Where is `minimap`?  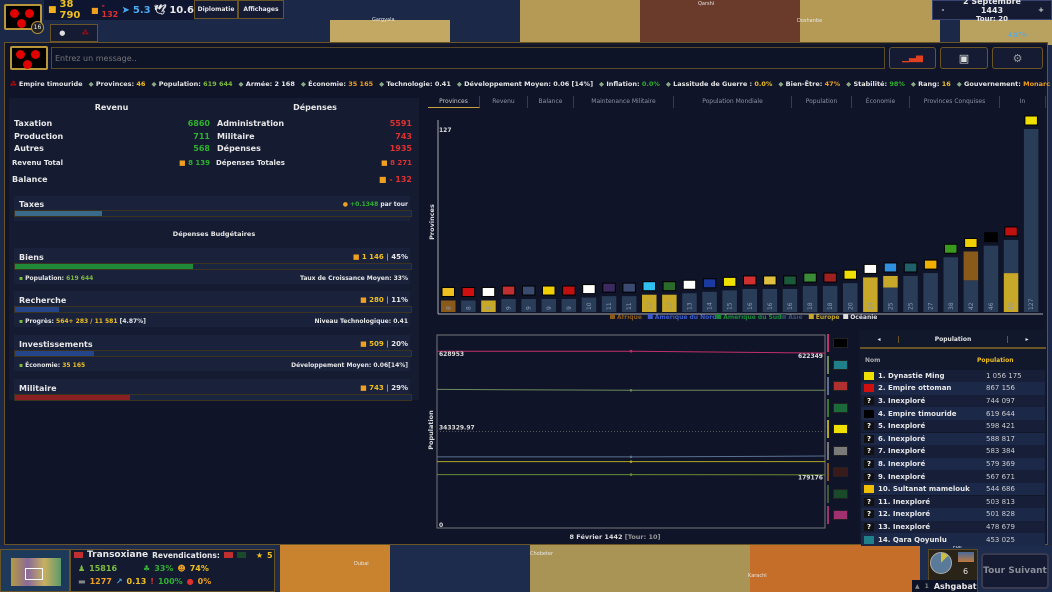
minimap is located at coordinates (35, 570).